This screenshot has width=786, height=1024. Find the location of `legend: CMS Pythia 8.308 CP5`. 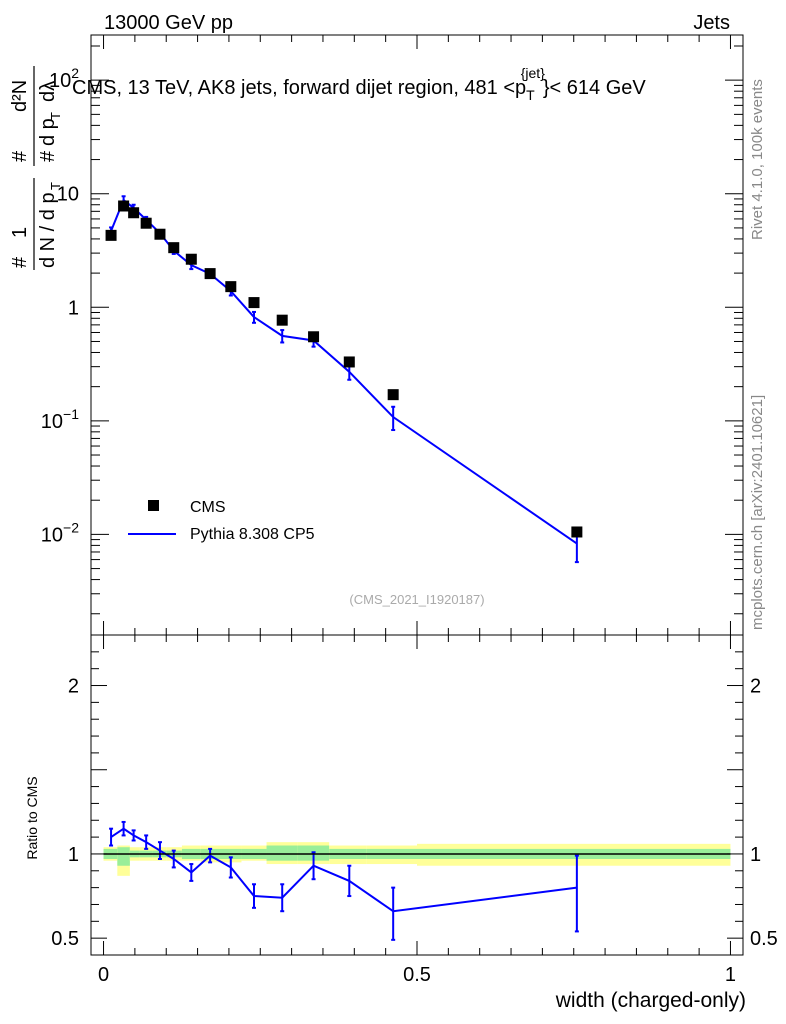

legend: CMS Pythia 8.308 CP5 is located at coordinates (221, 521).